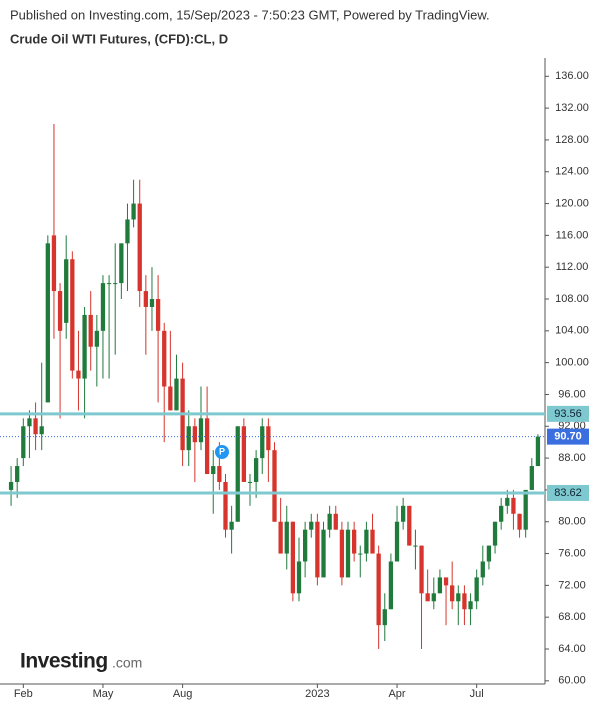  What do you see at coordinates (572, 681) in the screenshot?
I see `y-tick-label: 60.00` at bounding box center [572, 681].